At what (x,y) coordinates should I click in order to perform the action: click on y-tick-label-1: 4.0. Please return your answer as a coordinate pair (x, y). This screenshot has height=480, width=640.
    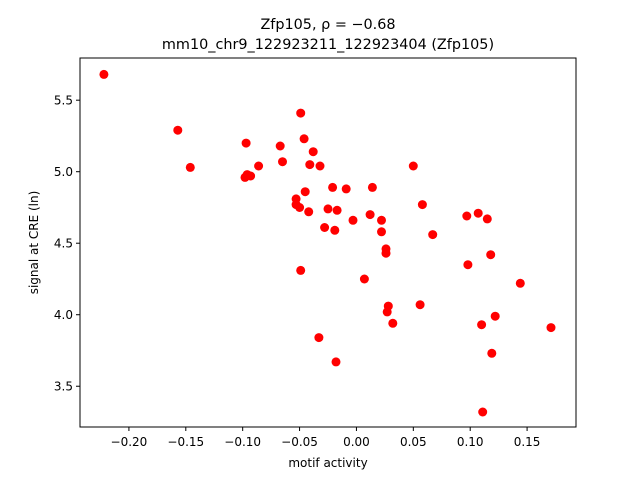
    Looking at the image, I should click on (63, 315).